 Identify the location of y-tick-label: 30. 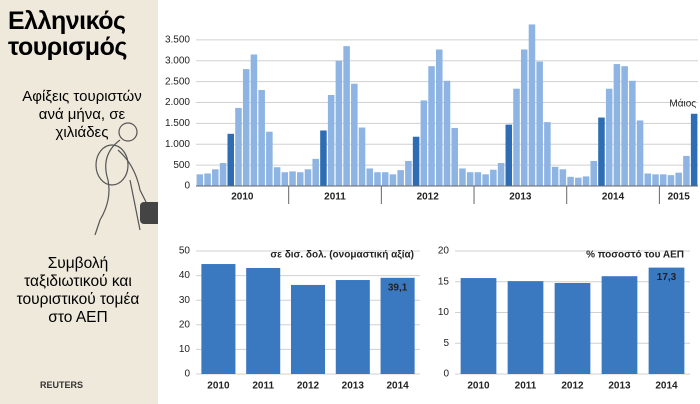
(185, 300).